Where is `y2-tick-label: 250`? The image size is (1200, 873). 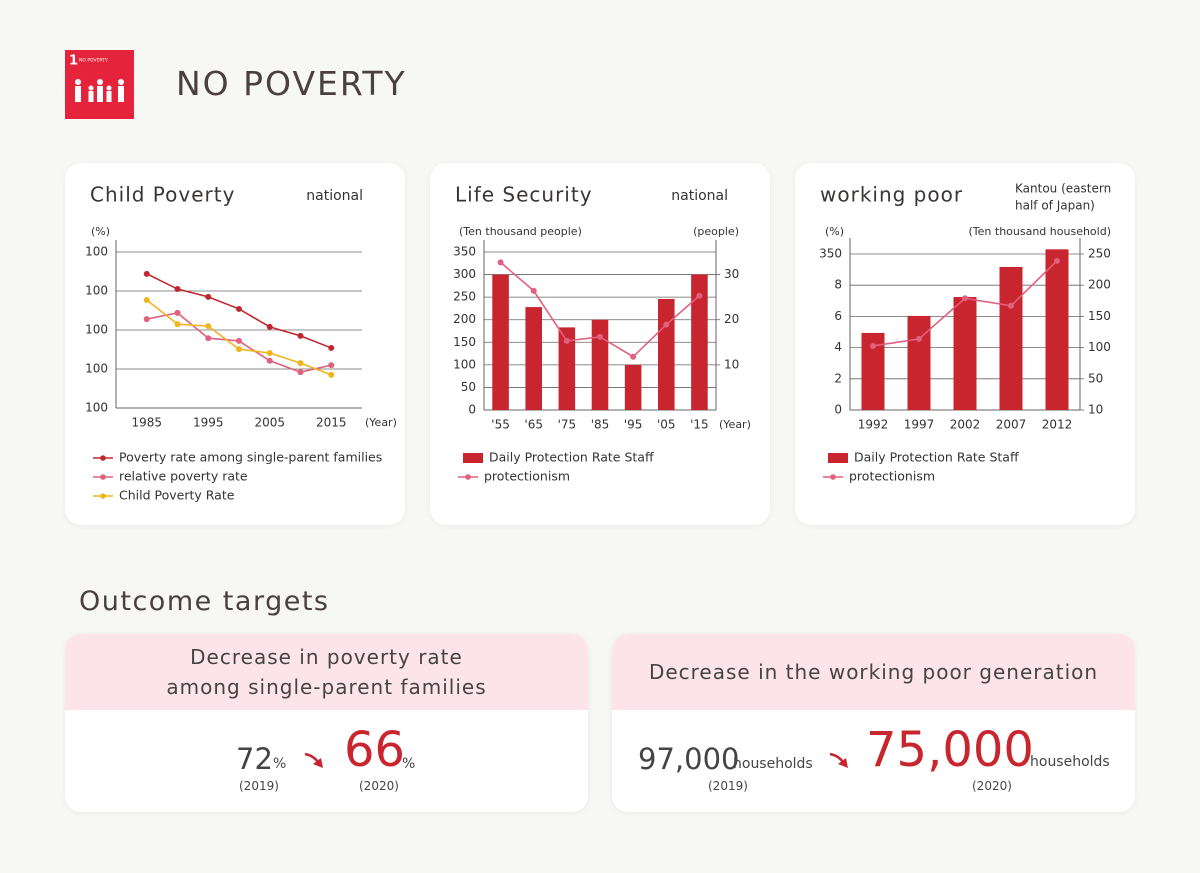
y2-tick-label: 250 is located at coordinates (1099, 254).